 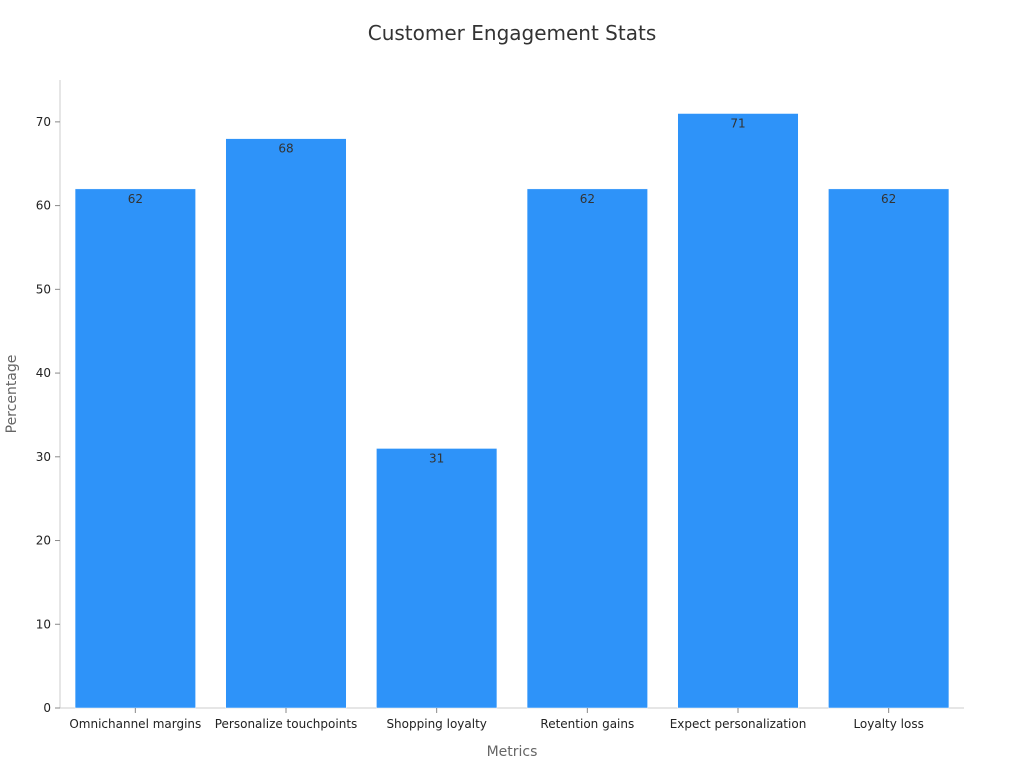 I want to click on y-tick-label: 40, so click(x=43, y=373).